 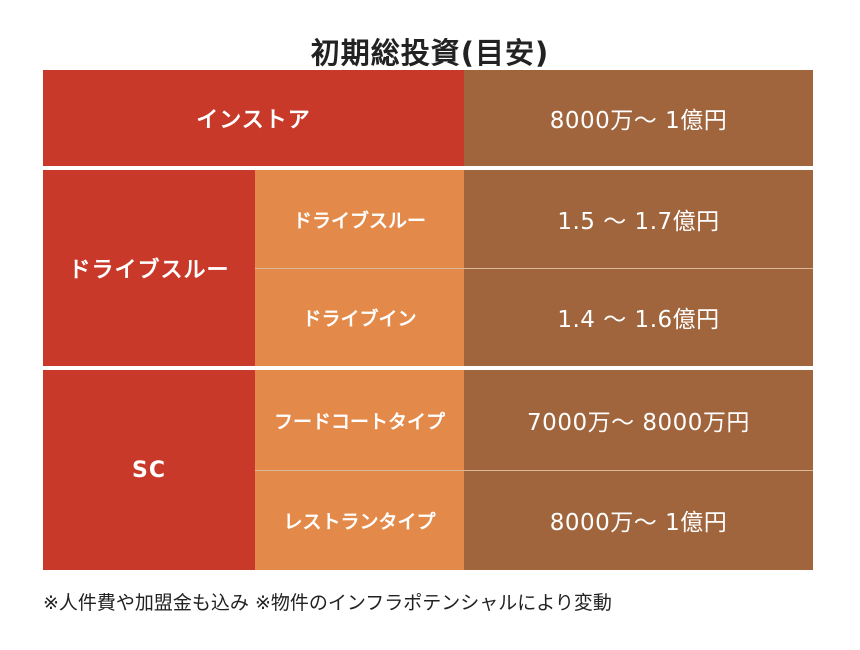 What do you see at coordinates (149, 268) in the screenshot?
I see `group-label-drive-thru: ドライブスルー` at bounding box center [149, 268].